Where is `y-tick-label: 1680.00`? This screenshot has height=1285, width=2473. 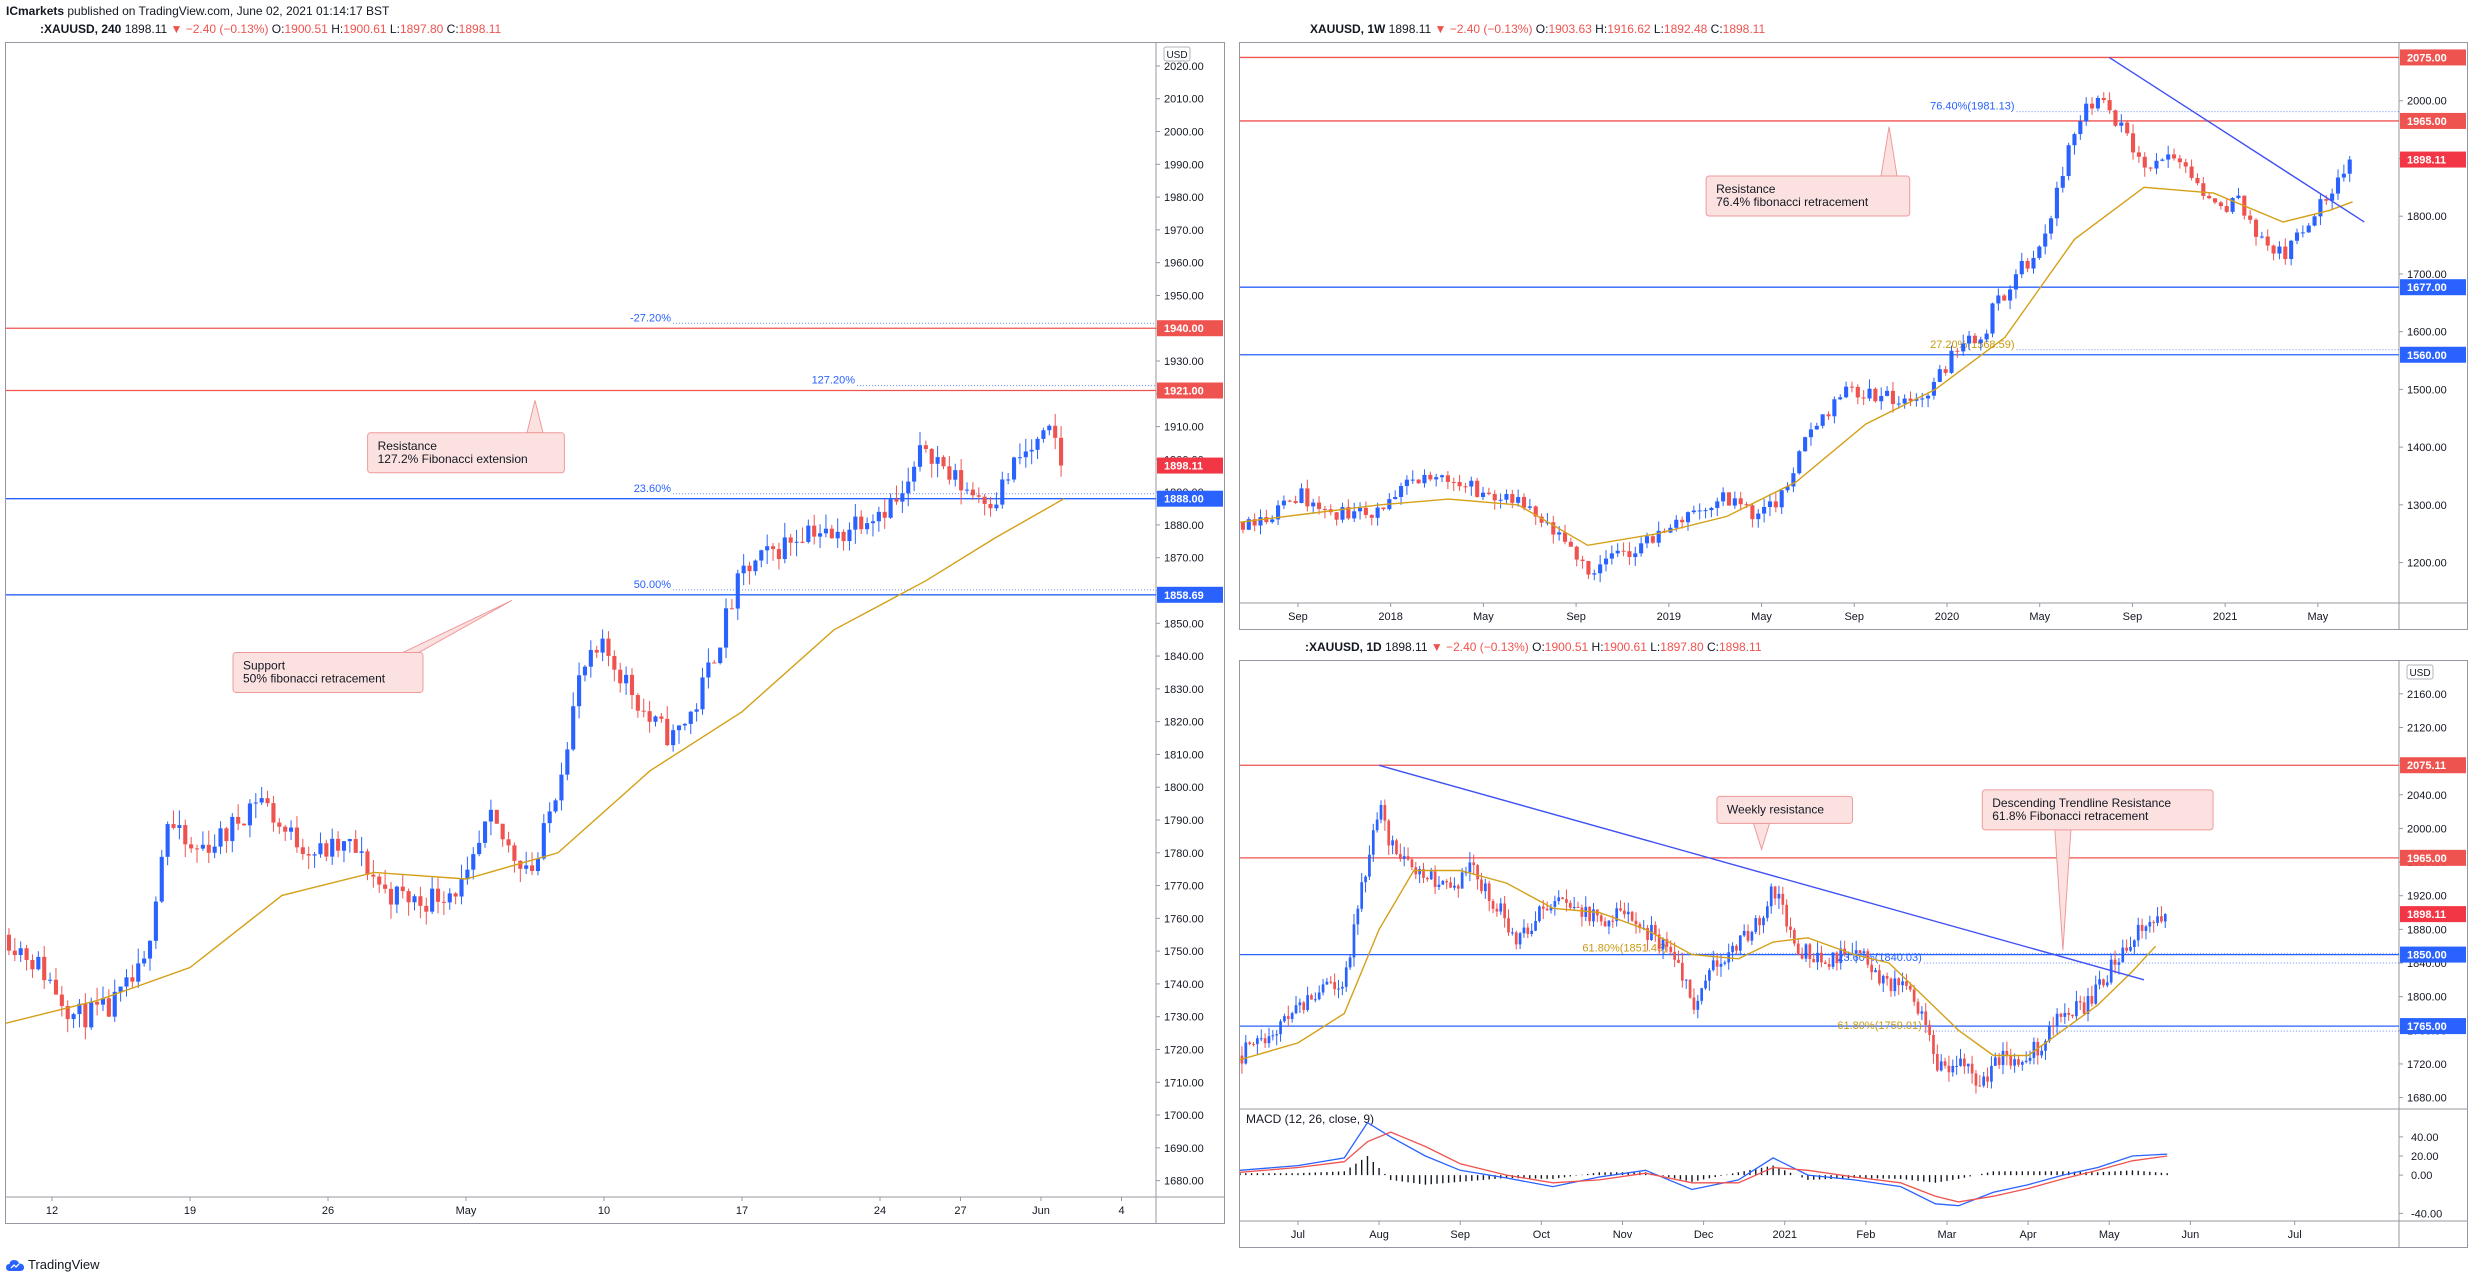 y-tick-label: 1680.00 is located at coordinates (2427, 1099).